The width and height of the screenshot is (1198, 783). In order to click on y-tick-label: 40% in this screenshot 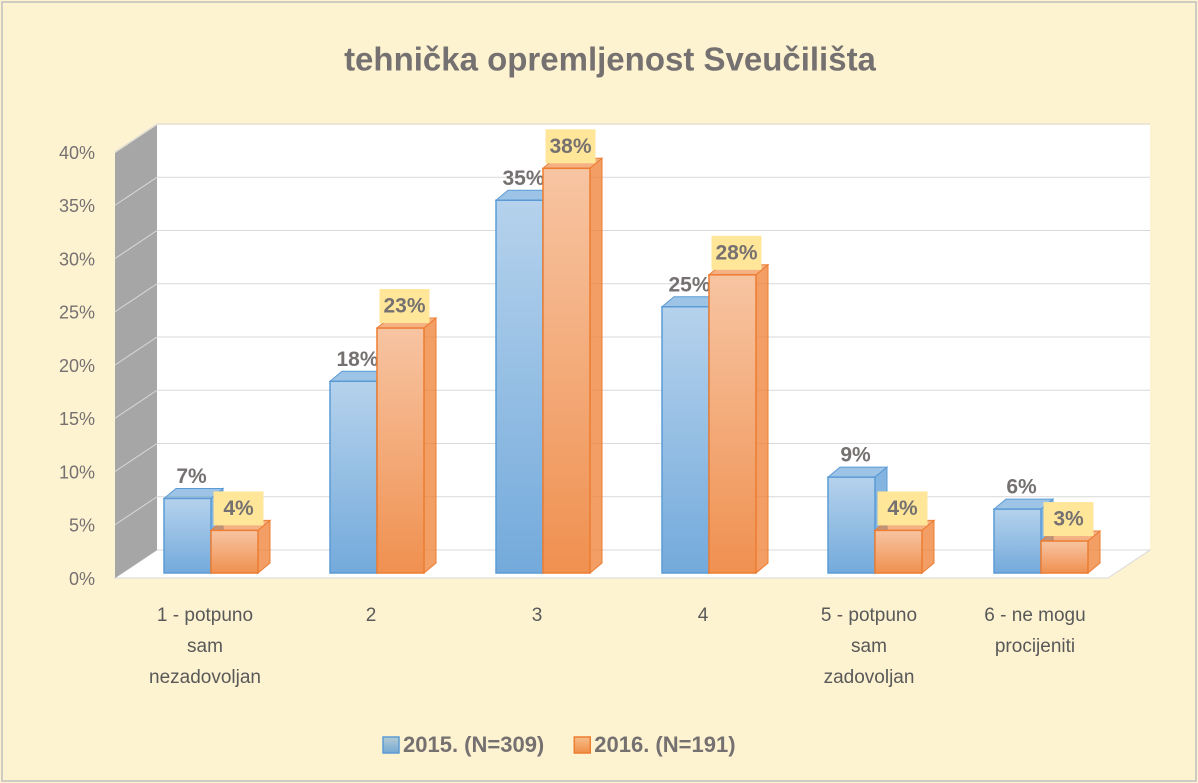, I will do `click(77, 153)`.